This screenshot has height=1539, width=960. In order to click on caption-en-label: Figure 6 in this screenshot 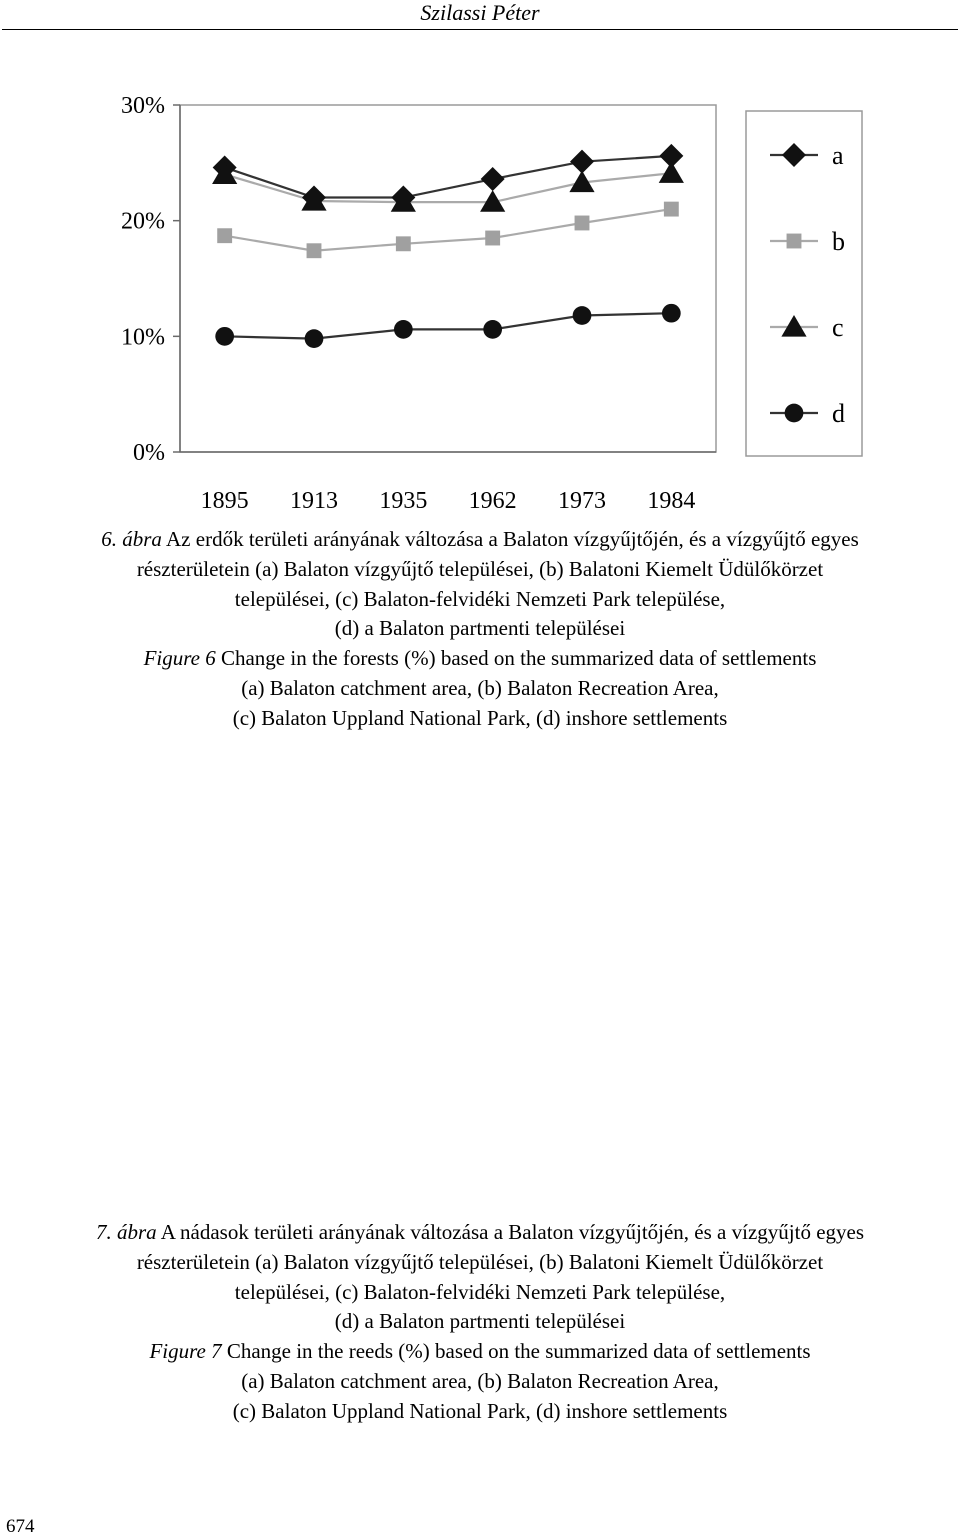, I will do `click(179, 658)`.